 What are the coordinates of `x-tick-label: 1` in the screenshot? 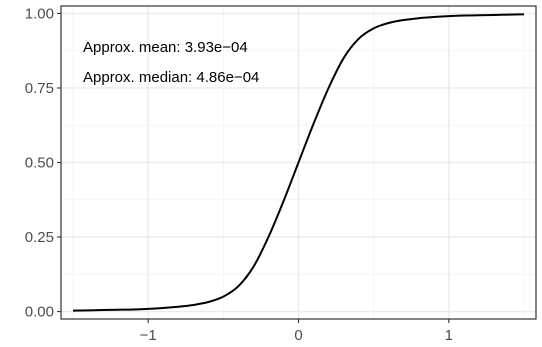 It's located at (449, 335).